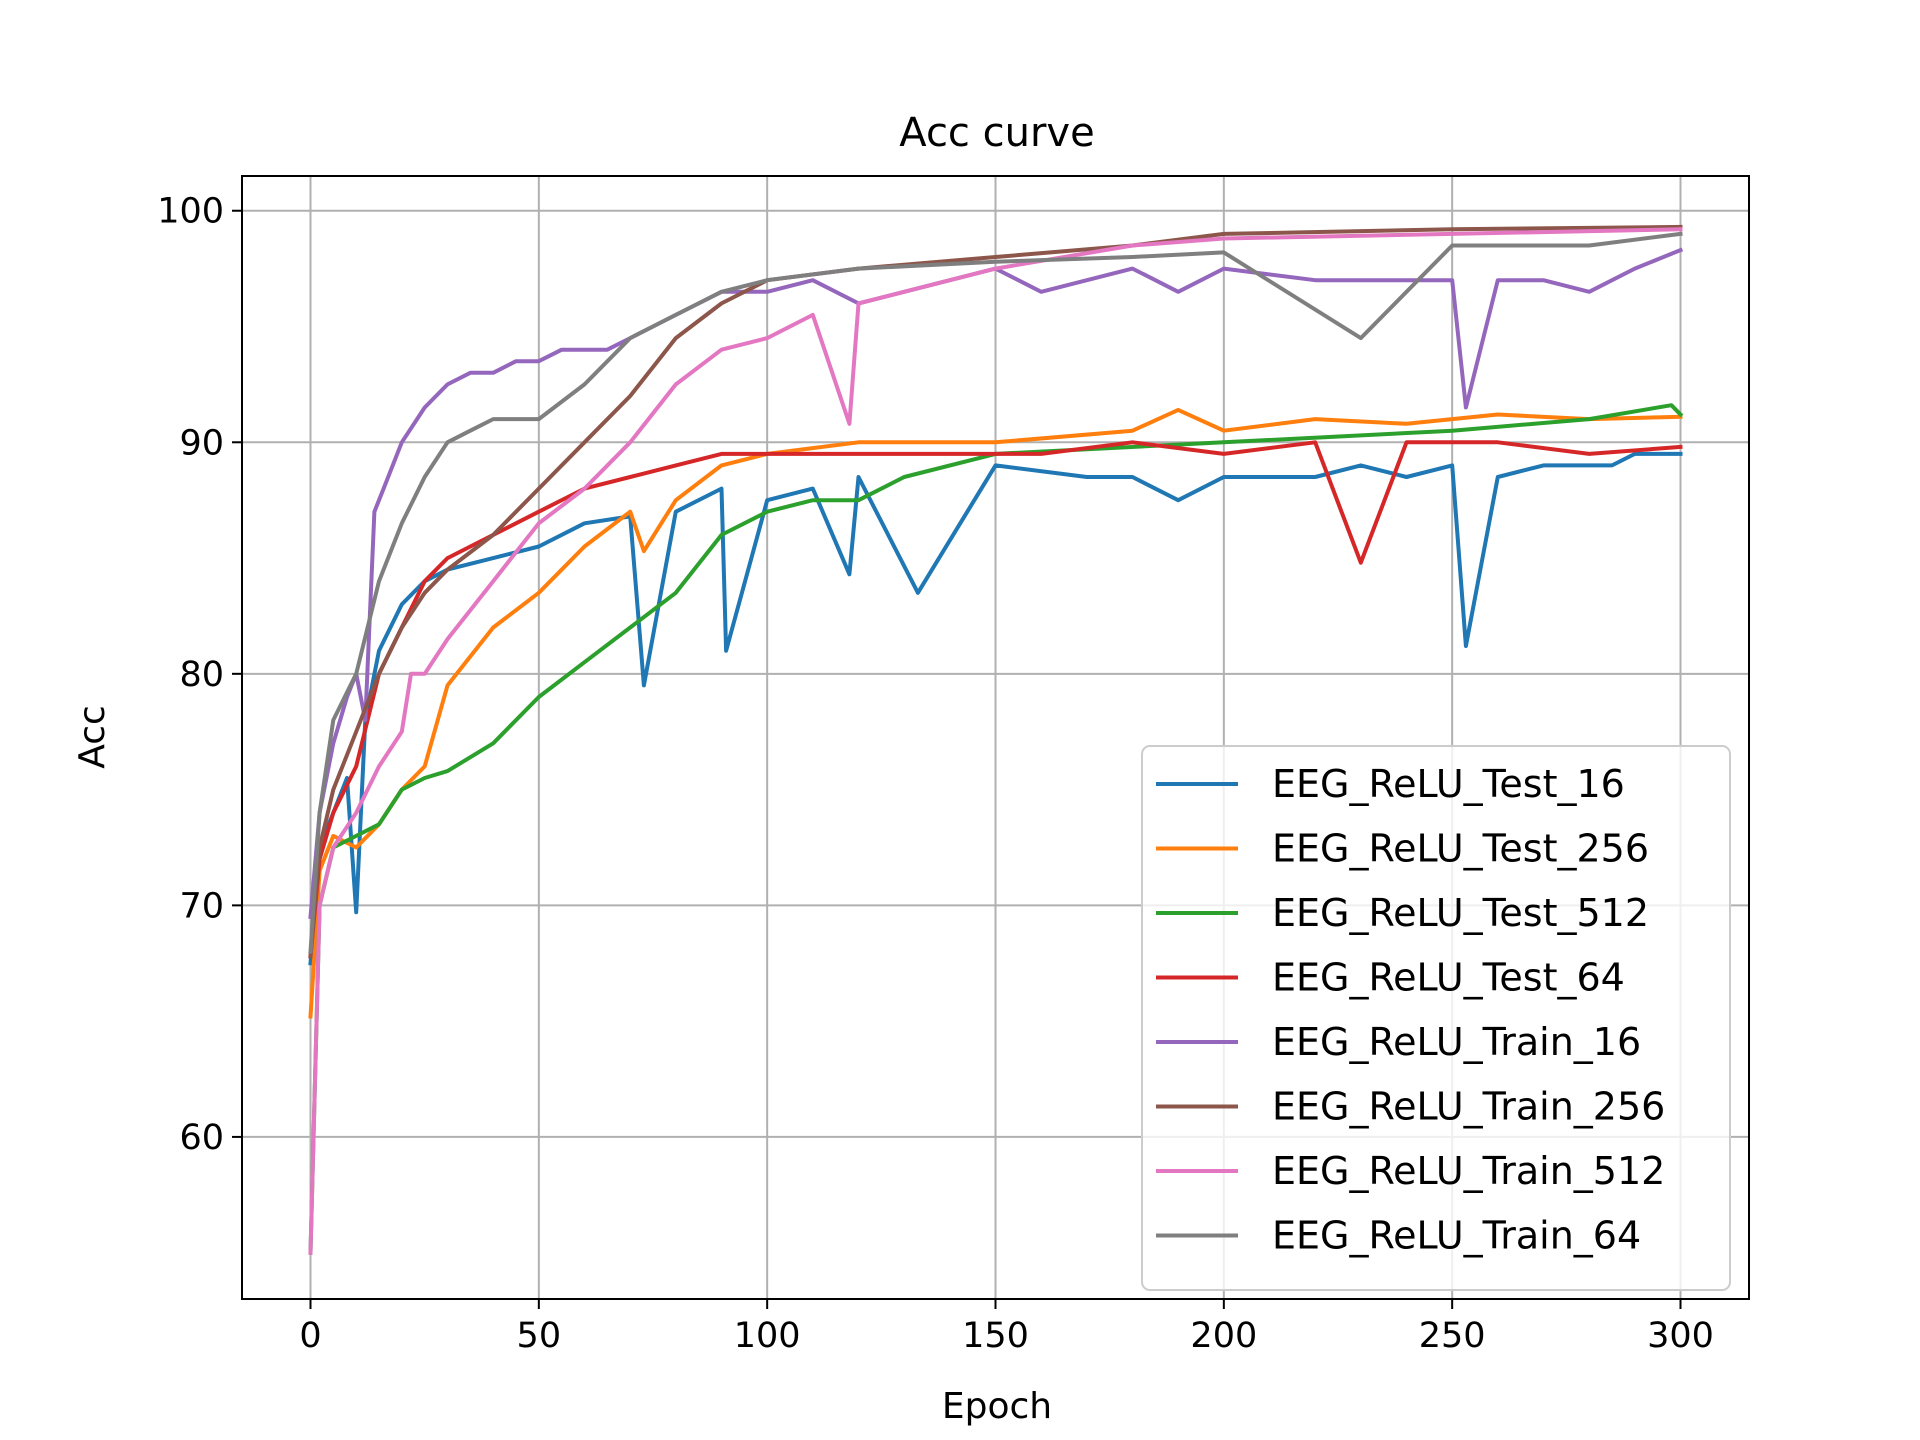  What do you see at coordinates (190, 212) in the screenshot?
I see `y-tick-label: 100` at bounding box center [190, 212].